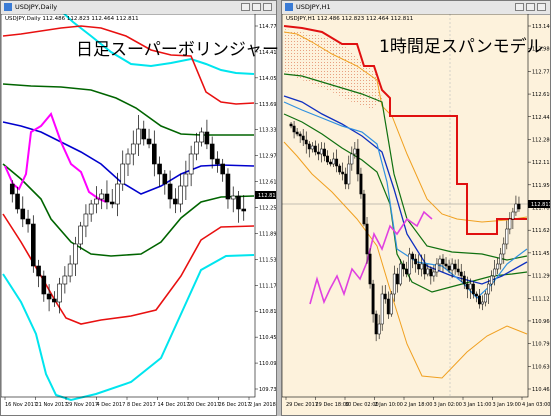 This screenshot has height=416, width=551. What do you see at coordinates (267, 286) in the screenshot?
I see `price-axis-label: 111.175` at bounding box center [267, 286].